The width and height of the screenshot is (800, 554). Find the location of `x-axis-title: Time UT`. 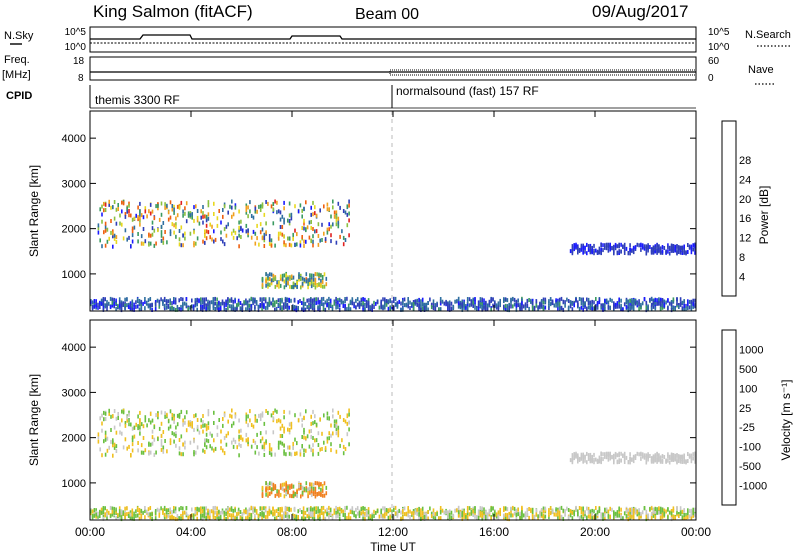

x-axis-title: Time UT is located at coordinates (393, 547).